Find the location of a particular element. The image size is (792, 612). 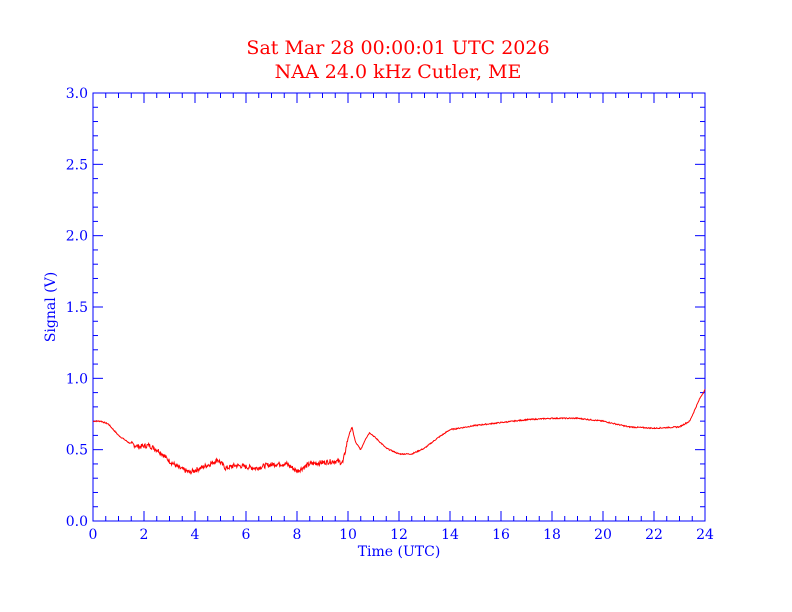

y-tick-label: 1.0 is located at coordinates (77, 379).